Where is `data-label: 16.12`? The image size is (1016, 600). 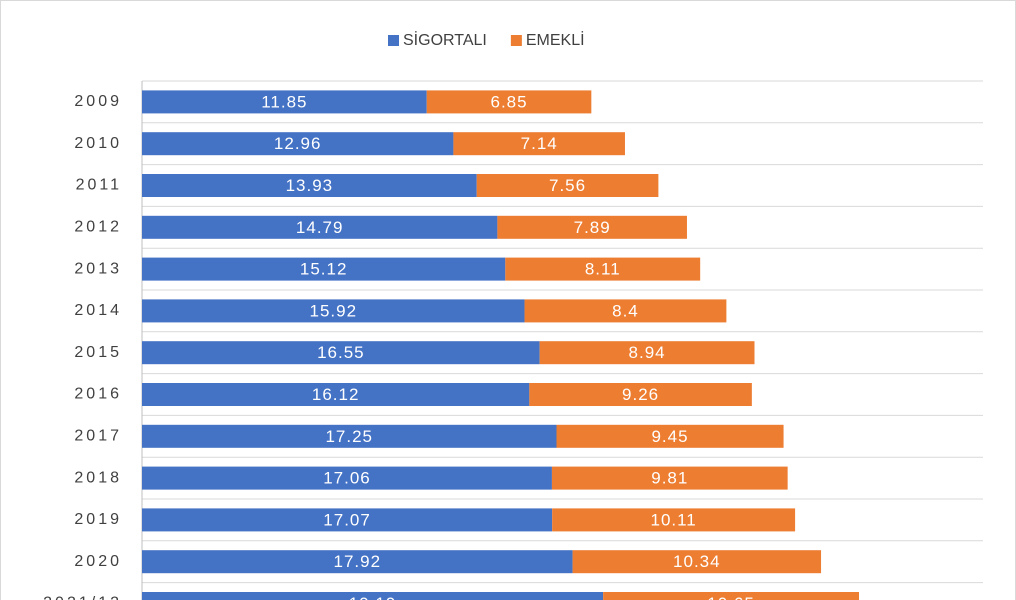 data-label: 16.12 is located at coordinates (336, 394).